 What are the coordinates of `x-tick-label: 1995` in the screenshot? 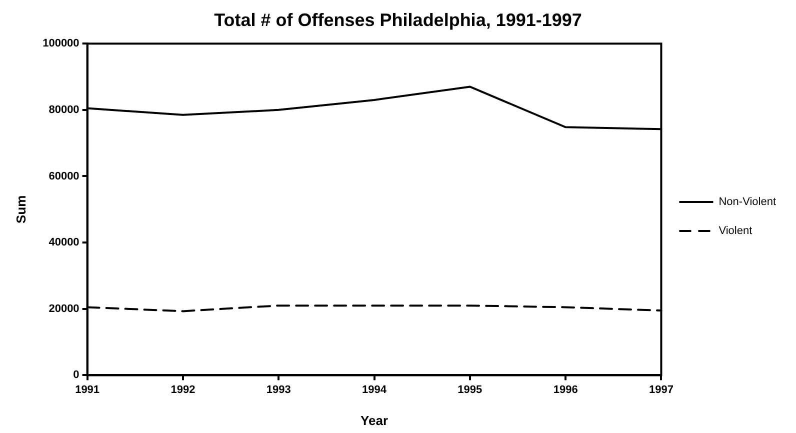 It's located at (470, 390).